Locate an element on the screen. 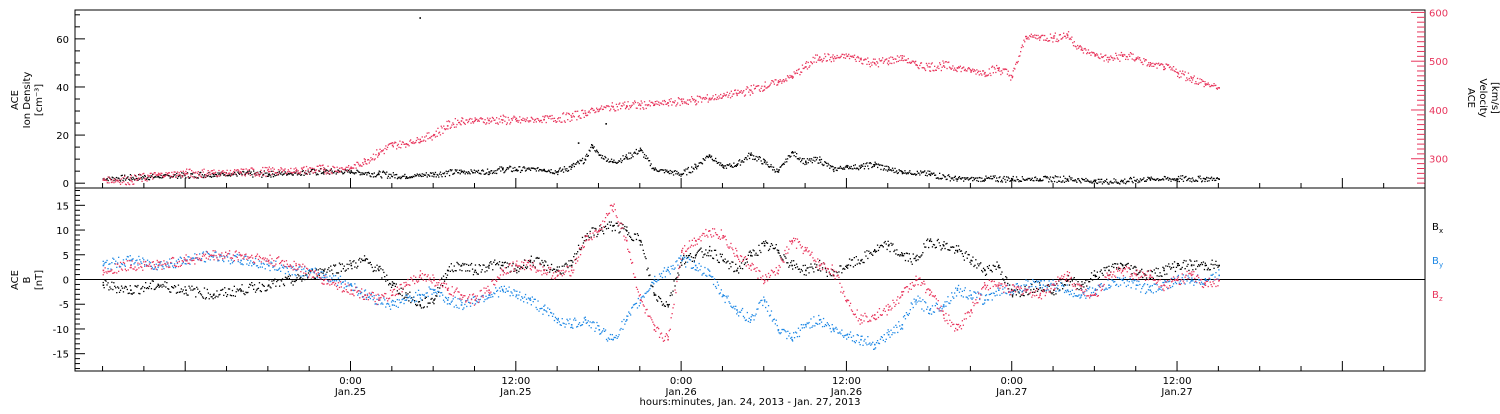 The height and width of the screenshot is (414, 1500). velocity-tick-label: 600 is located at coordinates (1438, 13).